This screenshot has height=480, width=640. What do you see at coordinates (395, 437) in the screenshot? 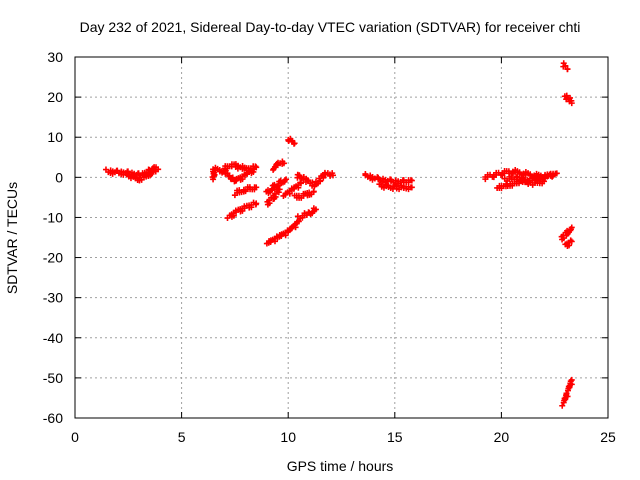
I see `x-tick-label: 15` at bounding box center [395, 437].